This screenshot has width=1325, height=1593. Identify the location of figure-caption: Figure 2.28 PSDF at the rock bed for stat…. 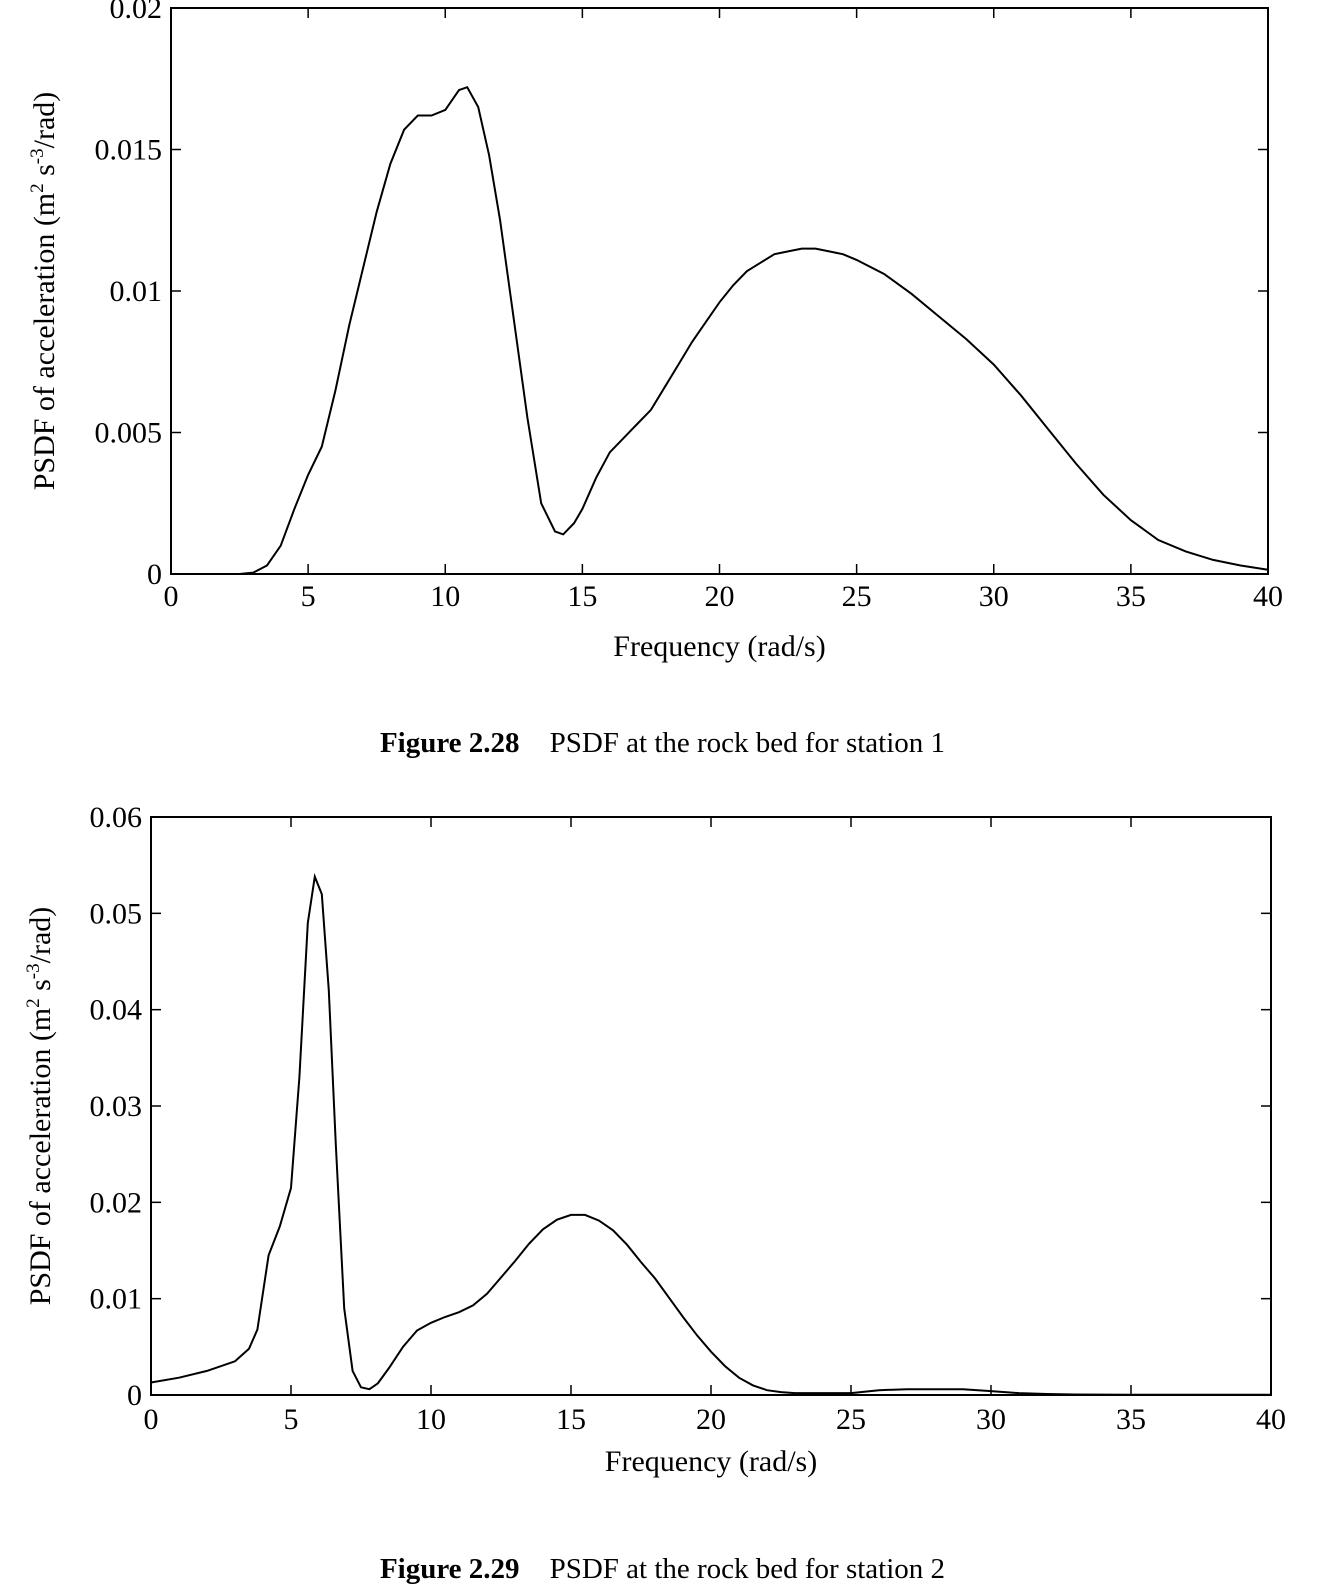
(662, 743).